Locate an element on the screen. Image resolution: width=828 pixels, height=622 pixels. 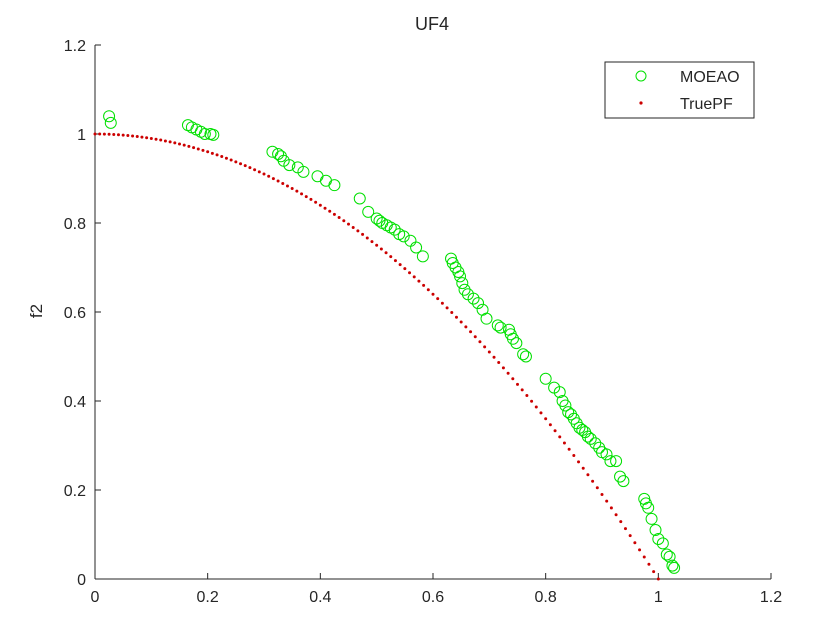
y-axis-label: f2 is located at coordinates (36, 311).